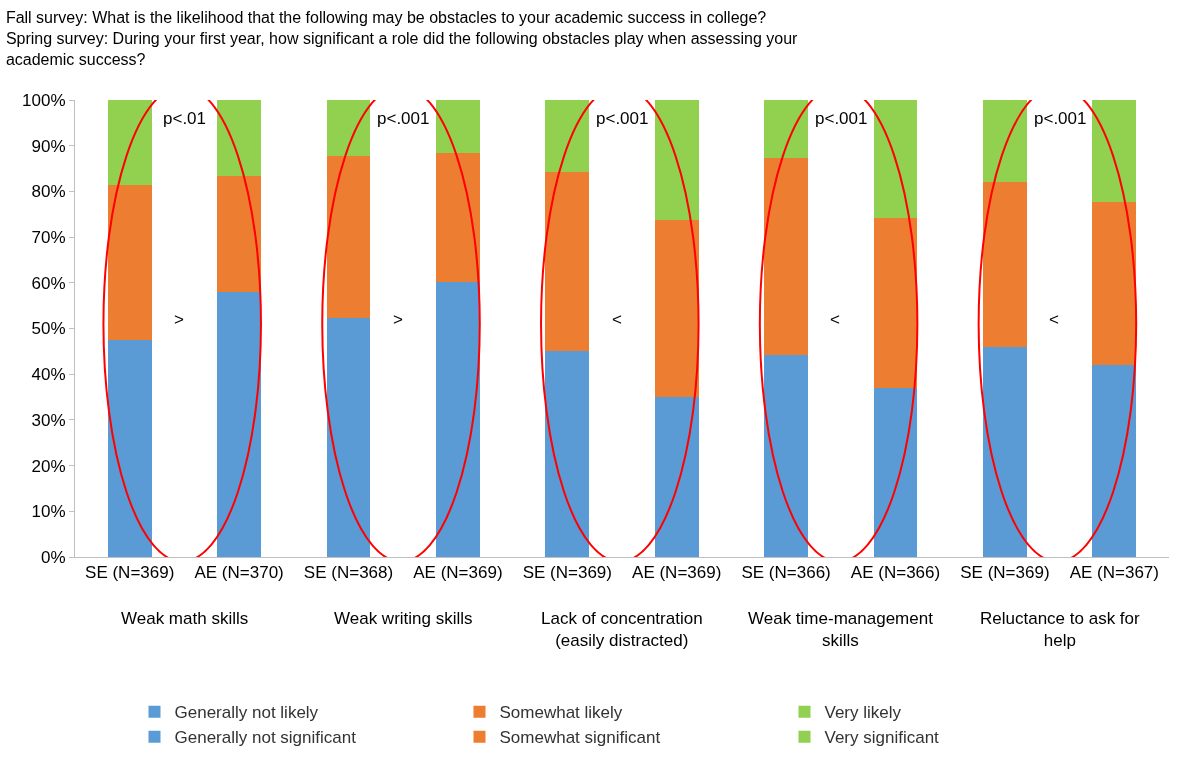  I want to click on x-tick-label: AE (N=366), so click(895, 573).